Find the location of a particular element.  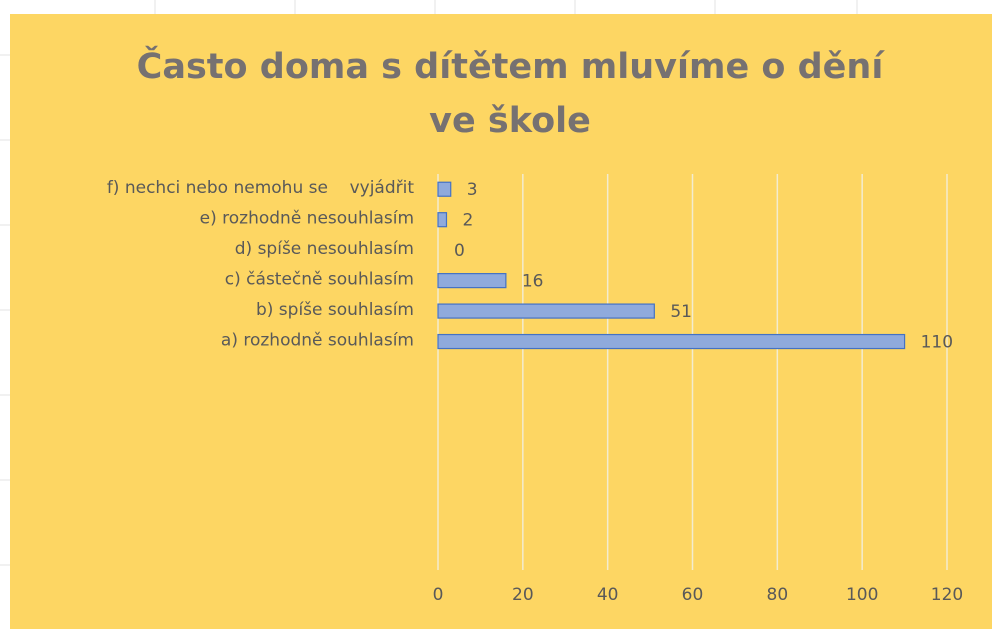

x-tick-label: 120 is located at coordinates (947, 595).